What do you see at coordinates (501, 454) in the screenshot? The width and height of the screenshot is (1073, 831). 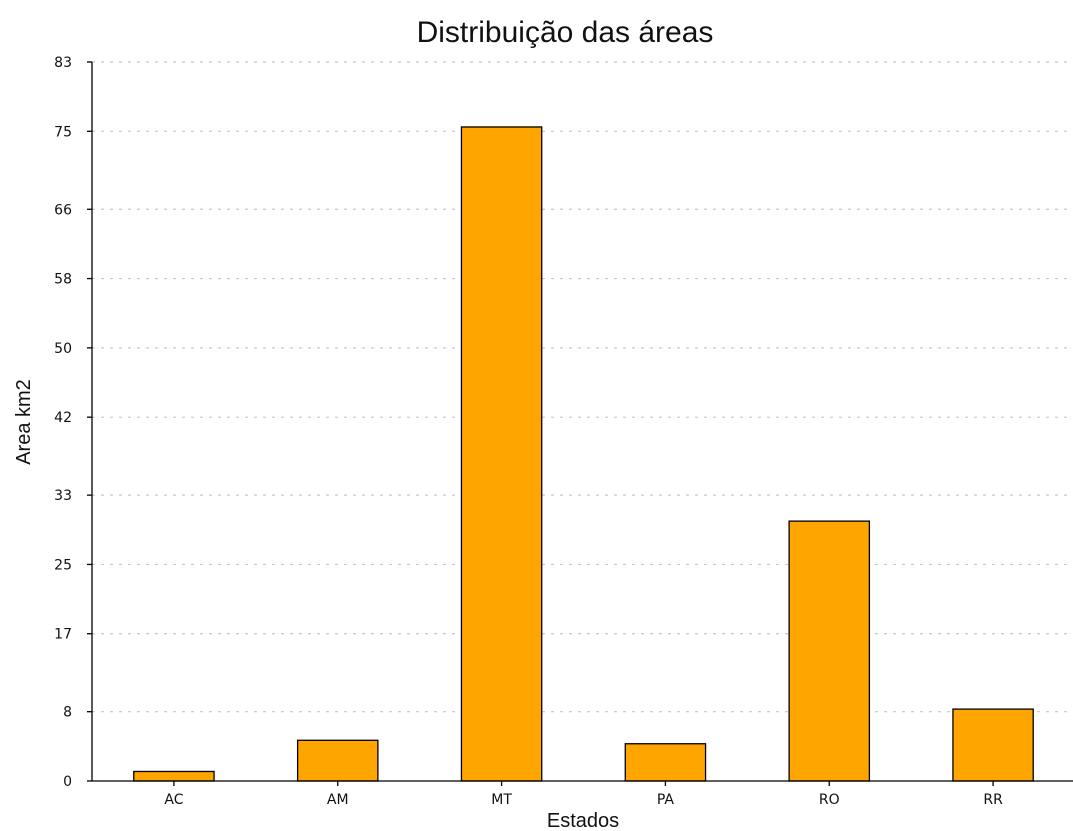 I see `bar-mt` at bounding box center [501, 454].